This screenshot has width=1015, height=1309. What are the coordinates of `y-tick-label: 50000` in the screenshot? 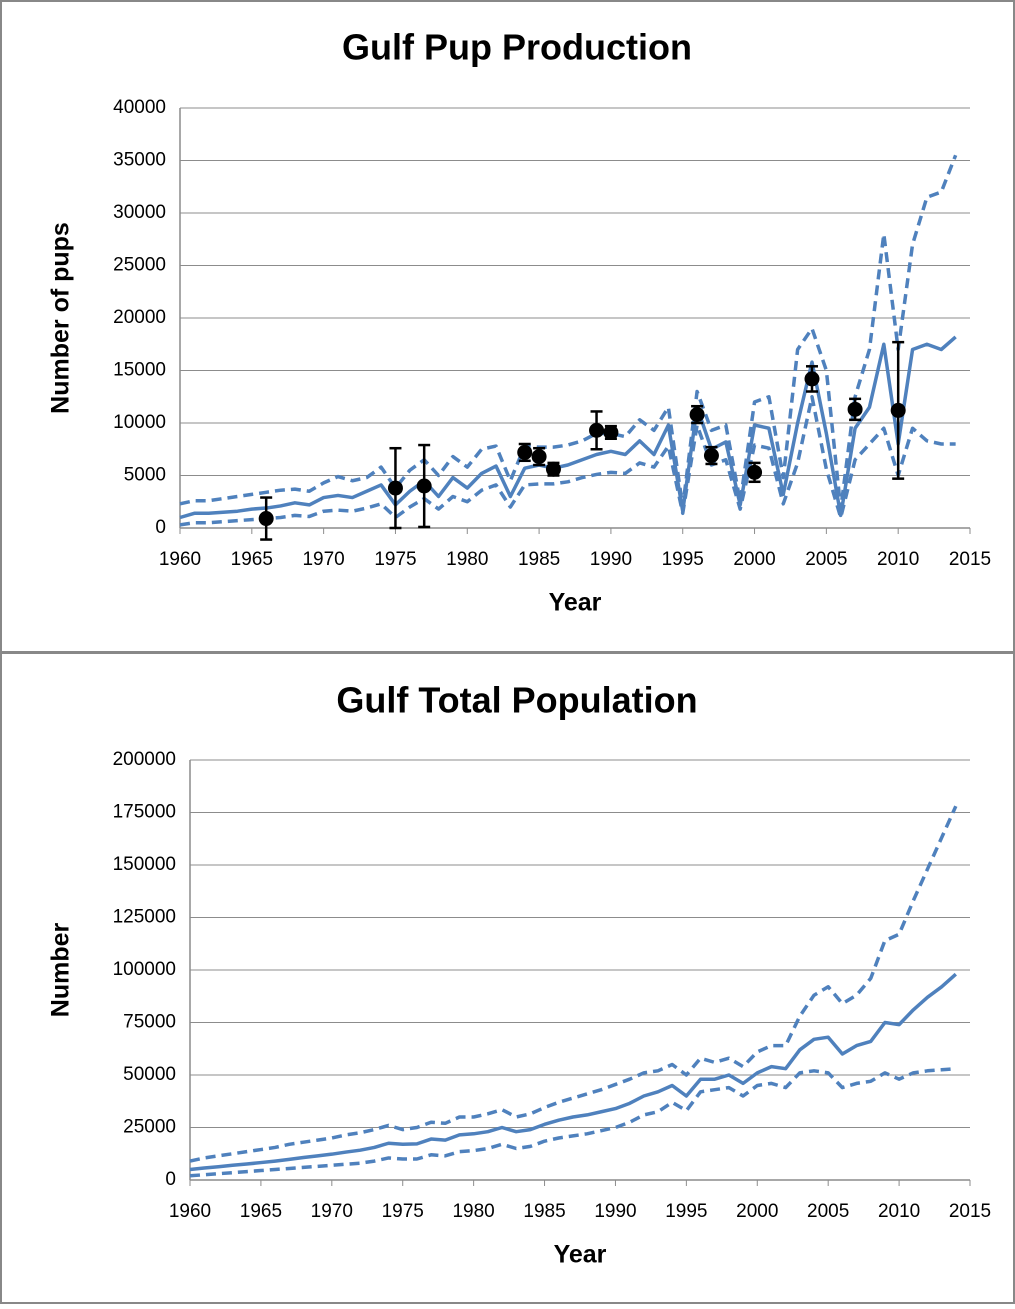 It's located at (149, 1074).